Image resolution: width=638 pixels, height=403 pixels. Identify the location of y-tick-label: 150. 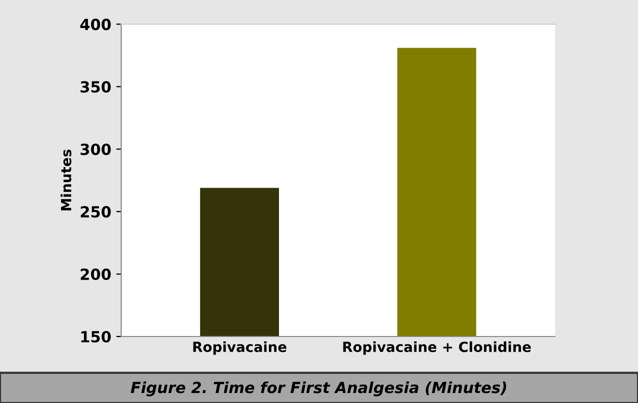
(96, 336).